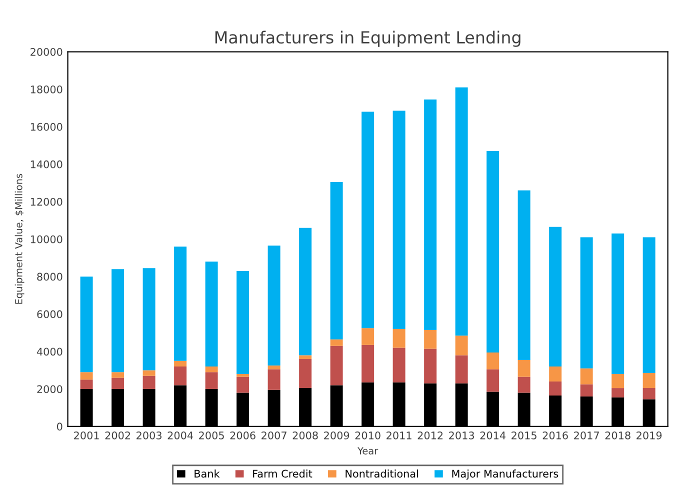 This screenshot has width=678, height=493. I want to click on x-tick-label: 2017, so click(586, 435).